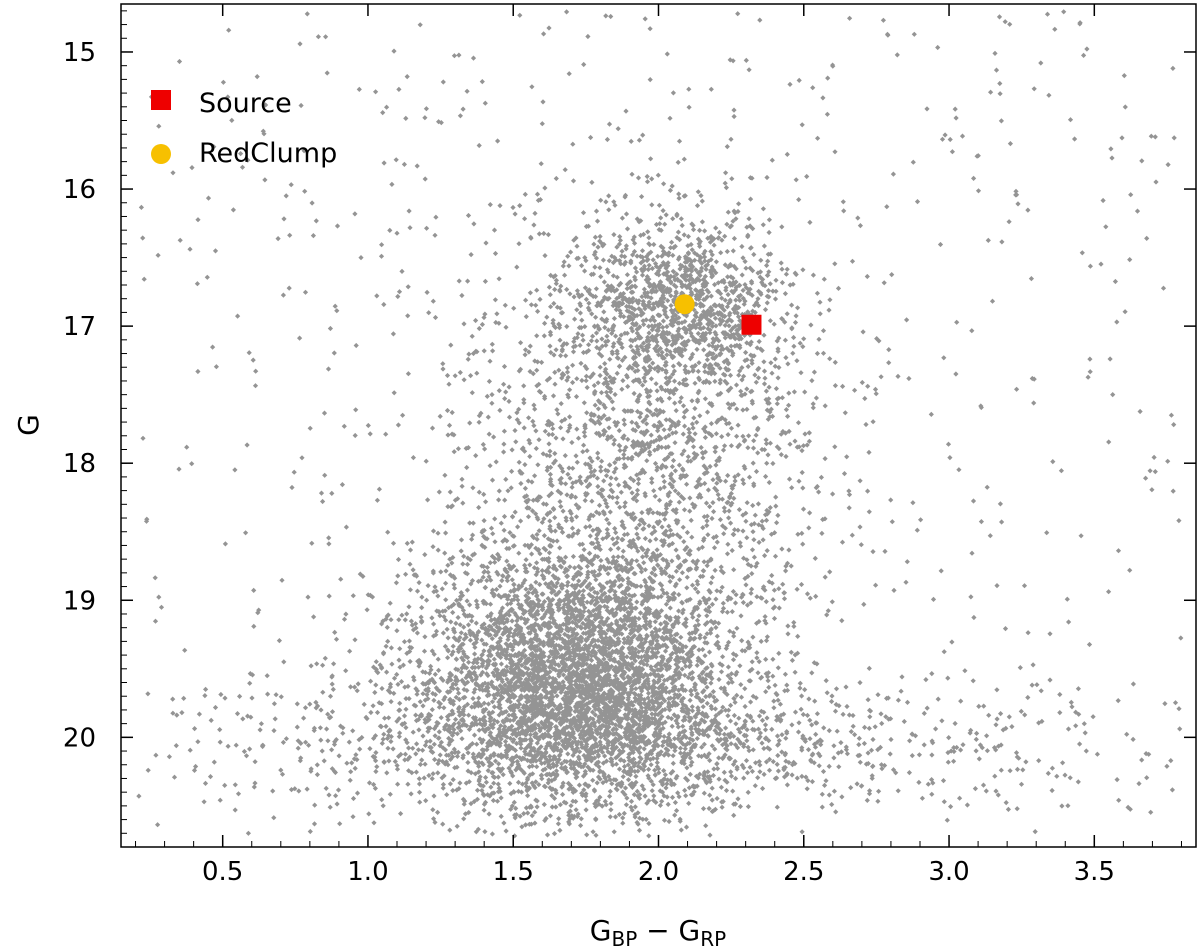  I want to click on x-tick-label-5: 3.0, so click(948, 872).